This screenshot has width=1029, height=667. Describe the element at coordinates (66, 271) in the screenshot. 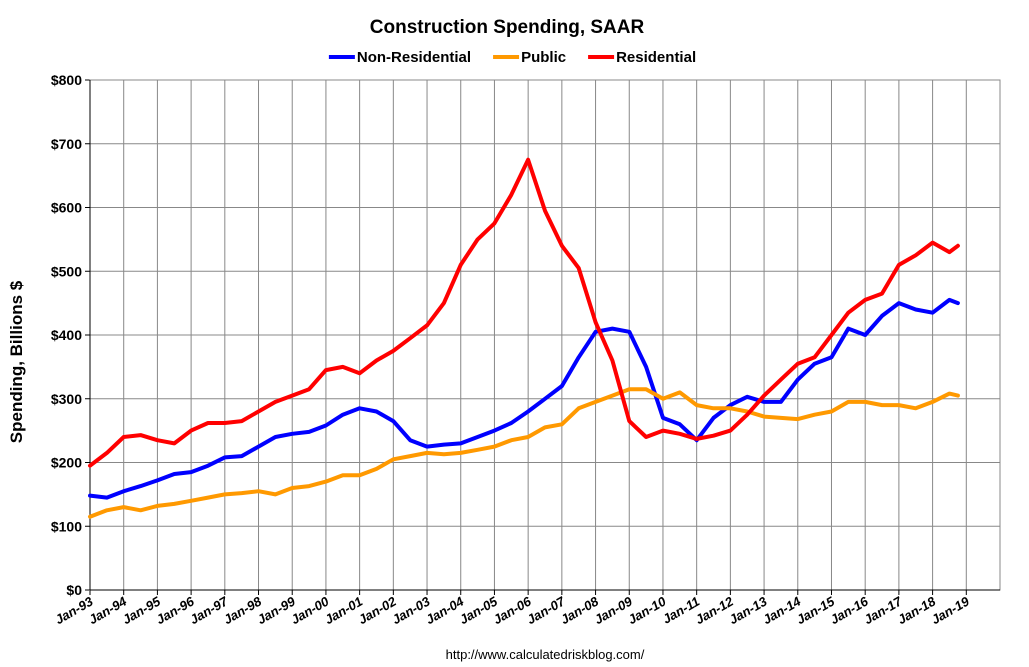

I see `y-tick-label: $500` at that location.